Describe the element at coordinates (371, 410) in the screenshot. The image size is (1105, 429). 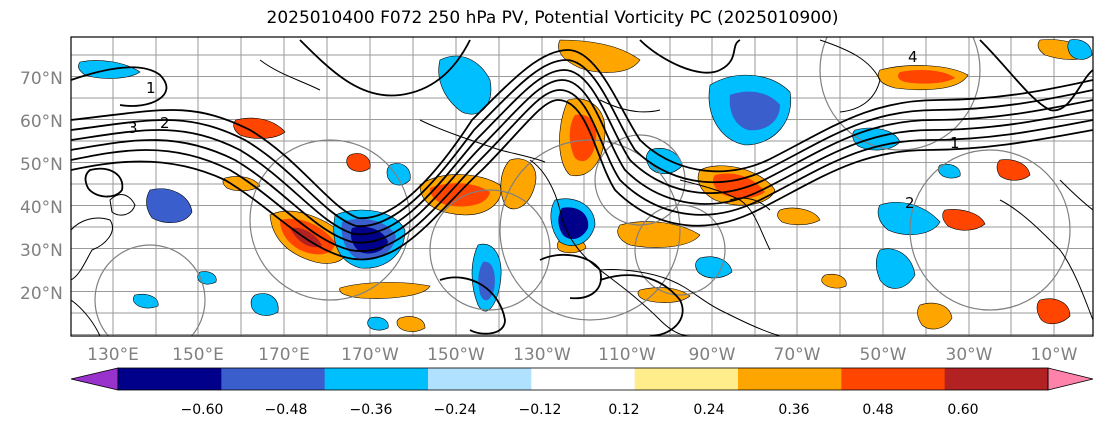
I see `colorbar-tick-label: −0.36` at that location.